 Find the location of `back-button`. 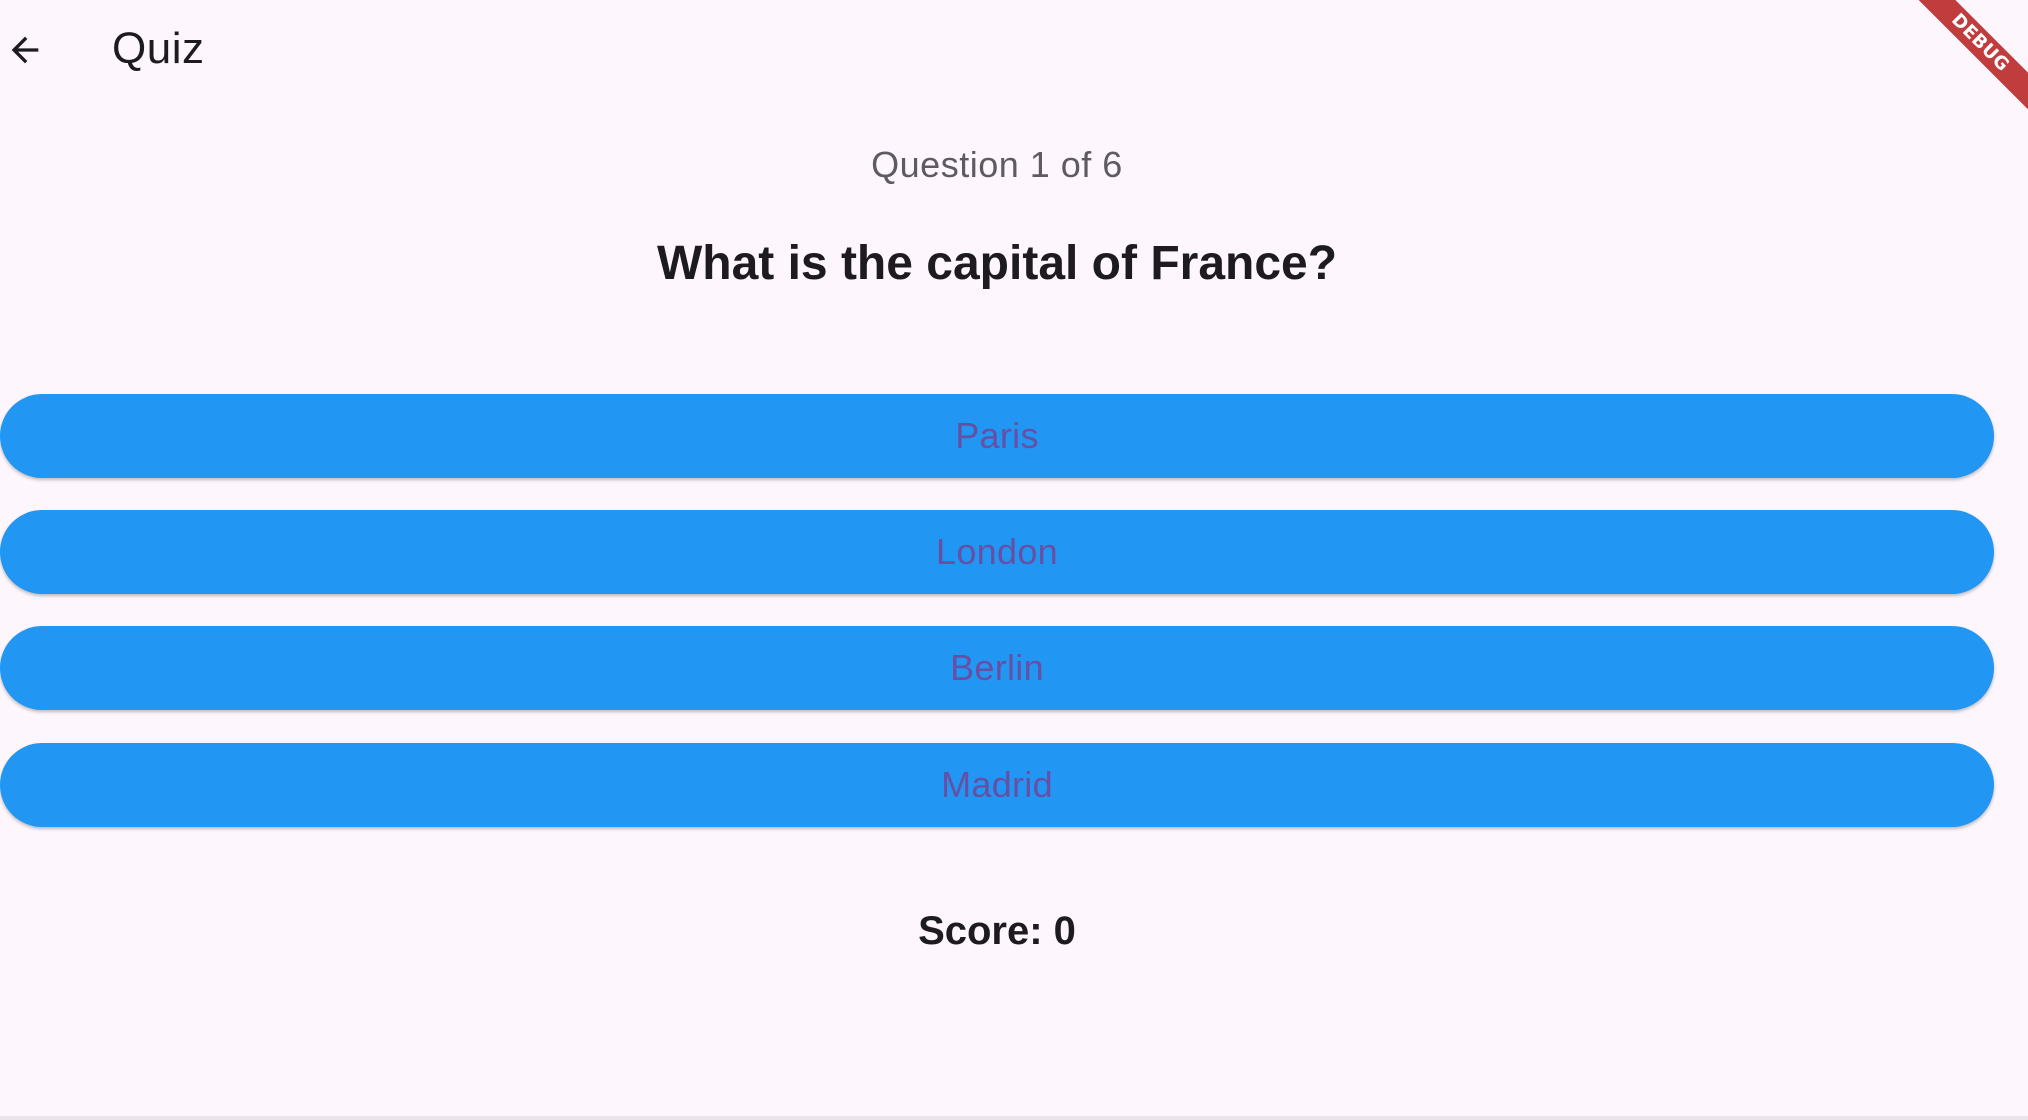

back-button is located at coordinates (25, 50).